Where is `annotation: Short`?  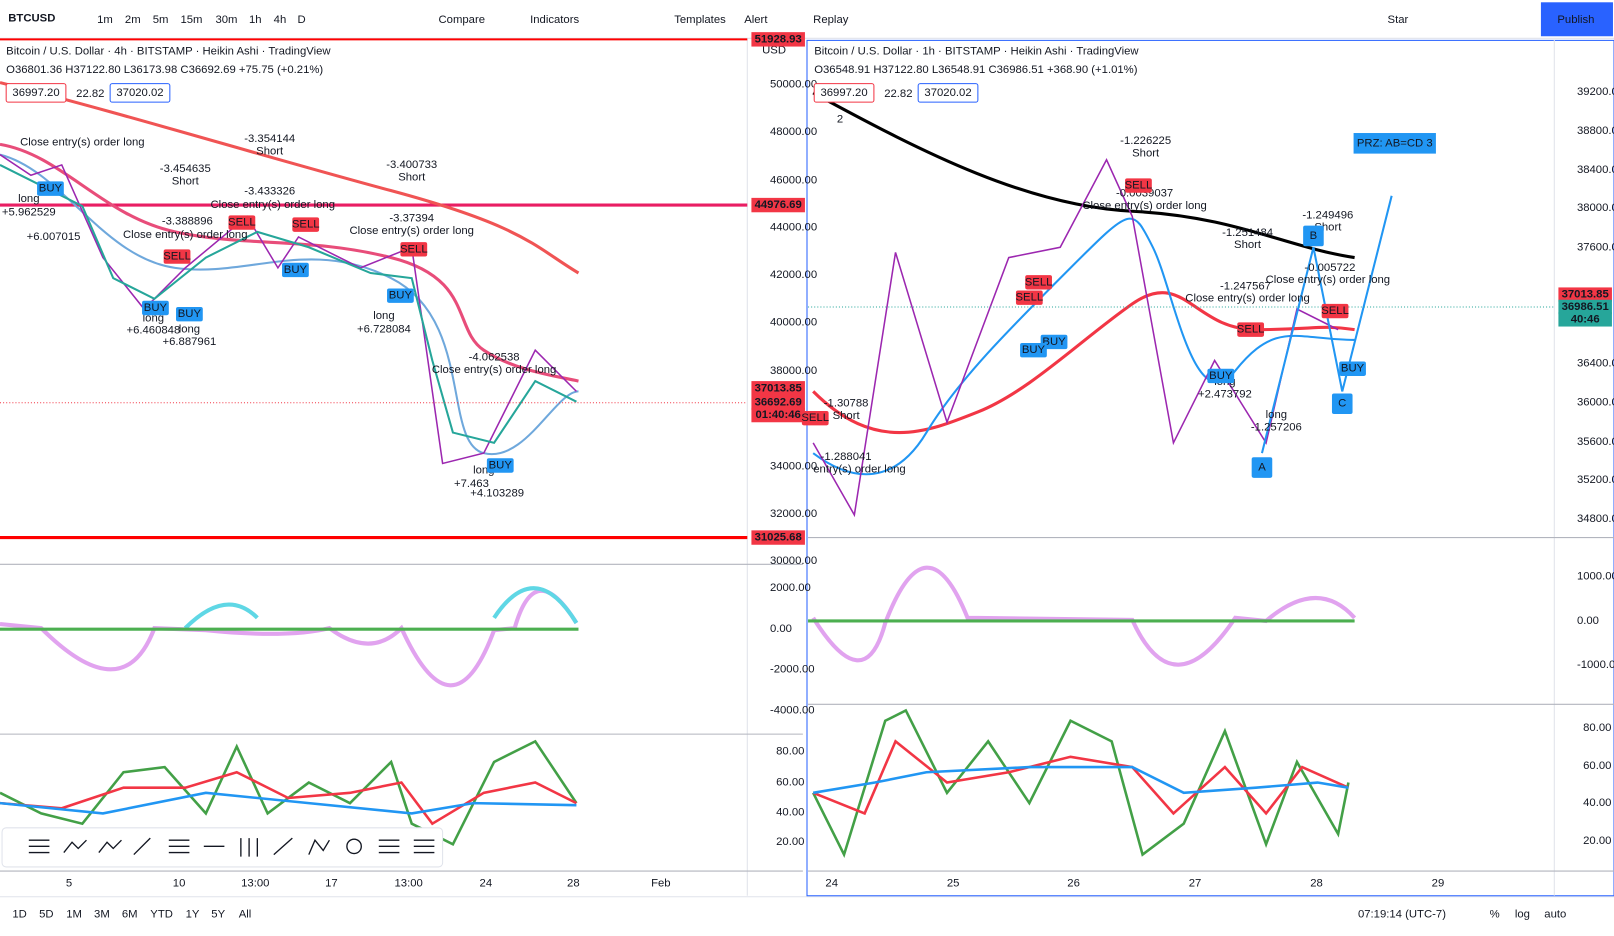 annotation: Short is located at coordinates (1328, 228).